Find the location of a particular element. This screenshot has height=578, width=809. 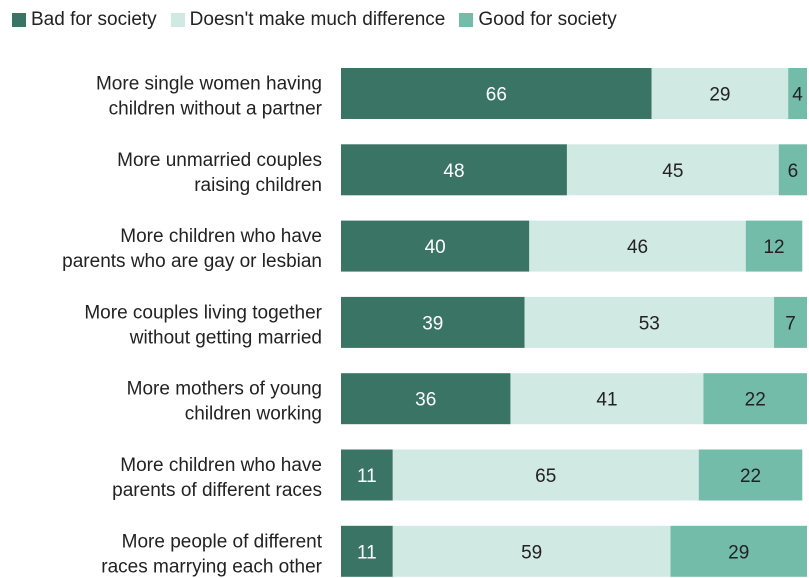

data-label-bad: 40 is located at coordinates (435, 247).